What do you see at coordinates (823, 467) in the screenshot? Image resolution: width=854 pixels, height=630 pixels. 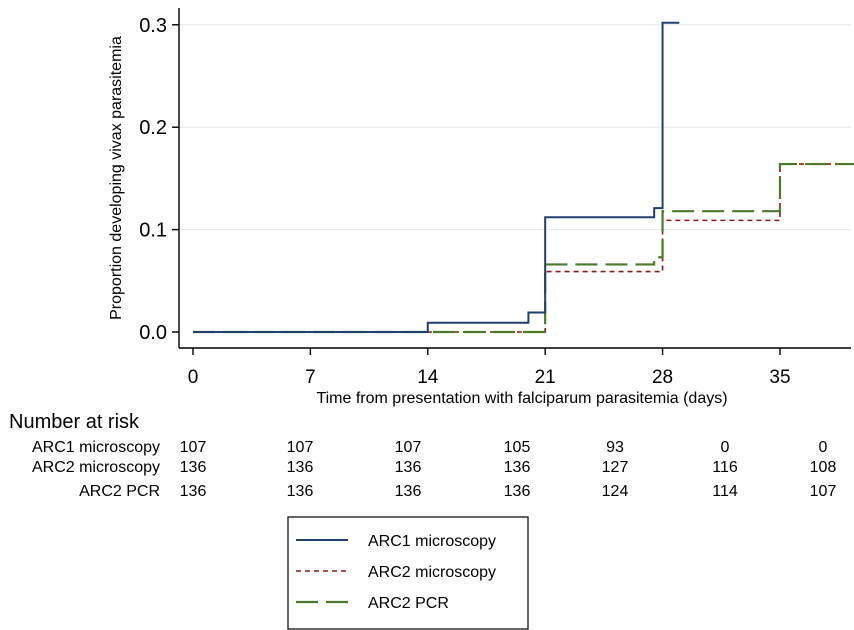 I see `risk-cell: 108` at bounding box center [823, 467].